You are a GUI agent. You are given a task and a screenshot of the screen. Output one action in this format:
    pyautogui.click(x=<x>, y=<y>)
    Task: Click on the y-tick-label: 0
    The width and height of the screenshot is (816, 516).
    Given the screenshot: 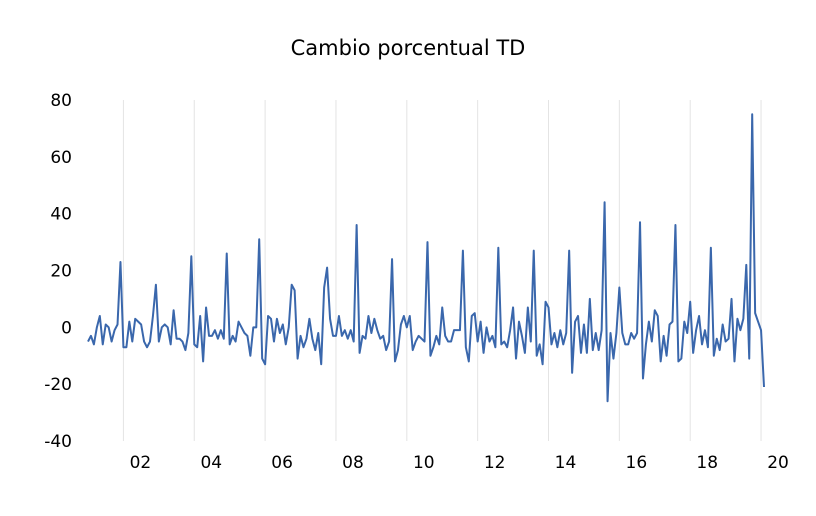 What is the action you would take?
    pyautogui.click(x=66, y=328)
    